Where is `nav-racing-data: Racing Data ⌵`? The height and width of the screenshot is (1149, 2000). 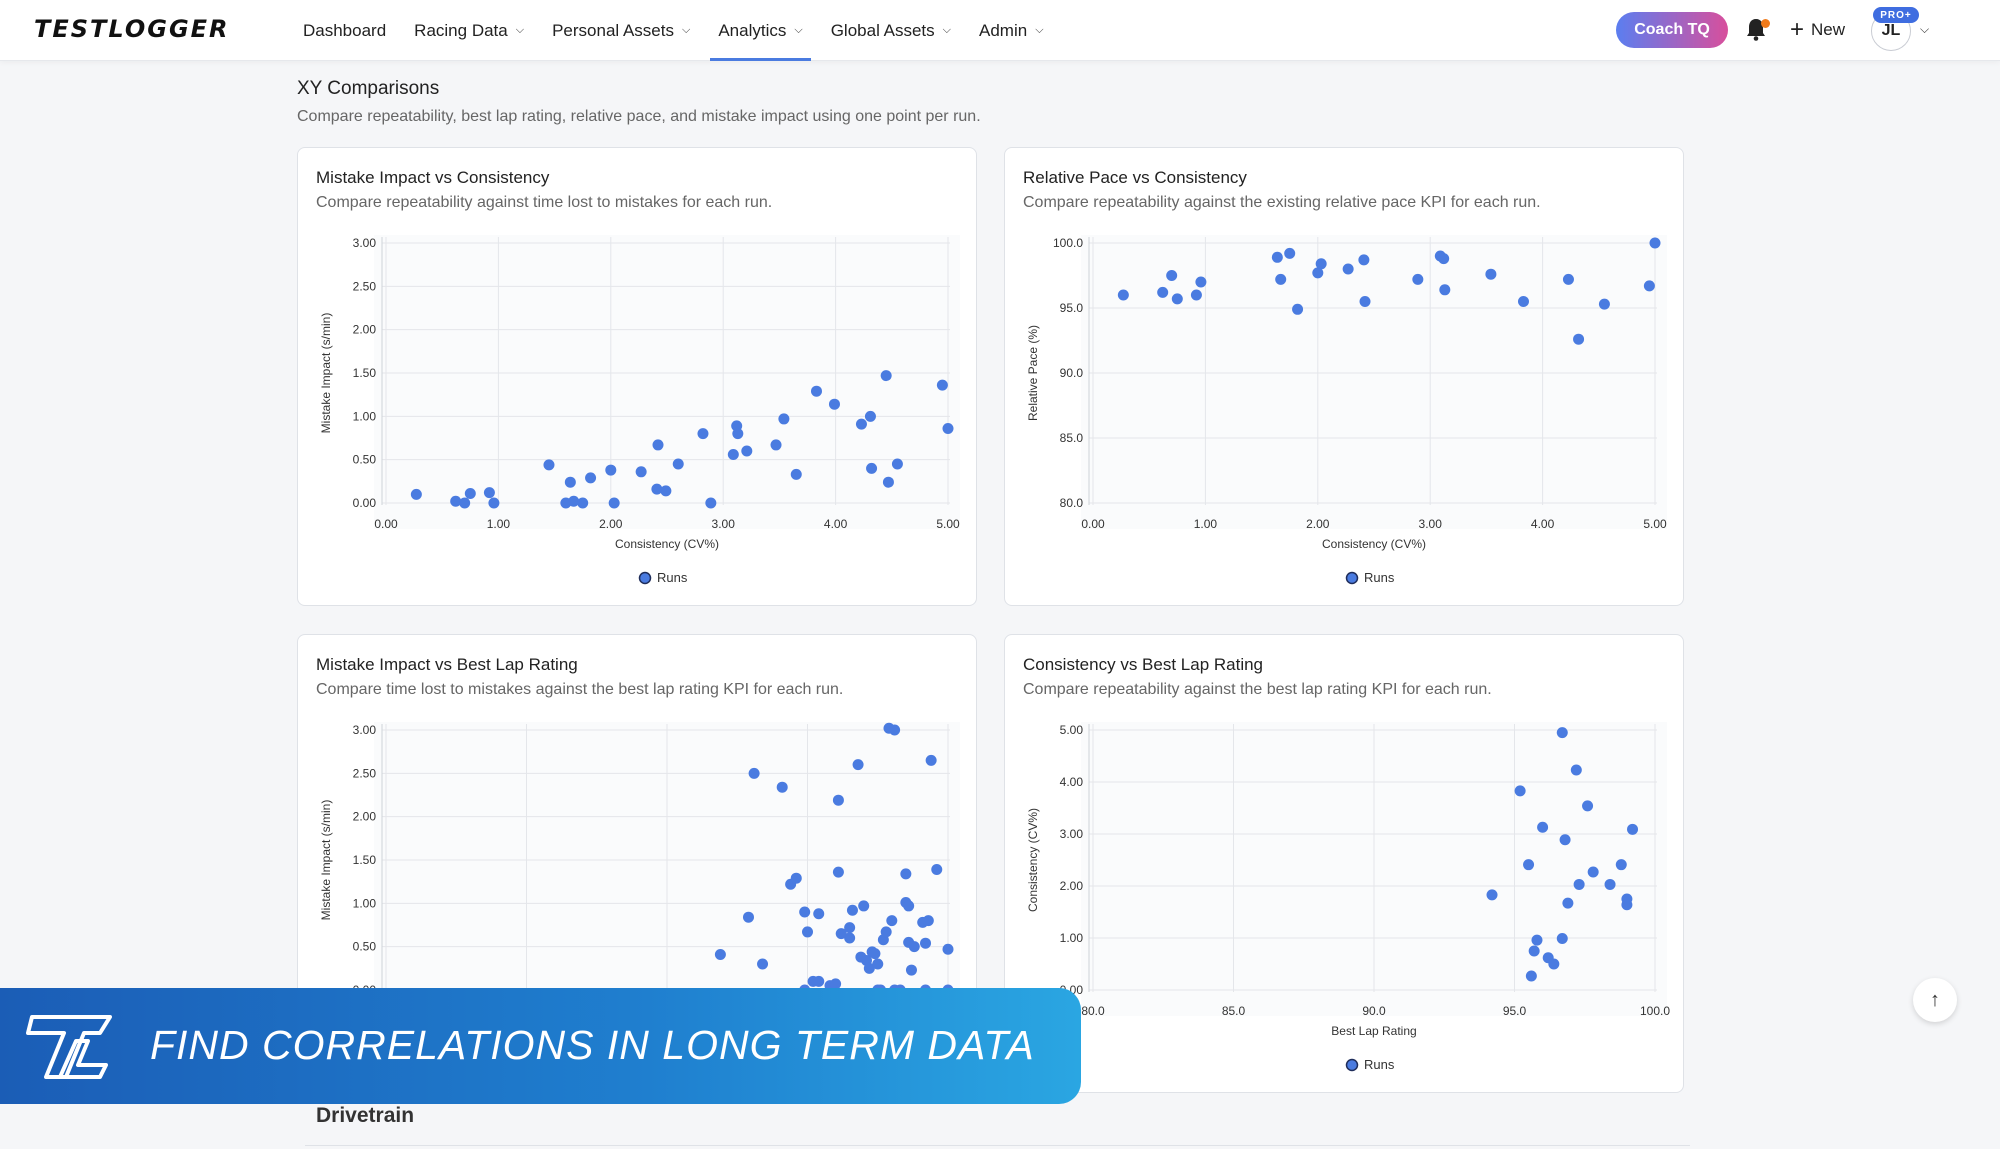
nav-racing-data: Racing Data ⌵ is located at coordinates (469, 30).